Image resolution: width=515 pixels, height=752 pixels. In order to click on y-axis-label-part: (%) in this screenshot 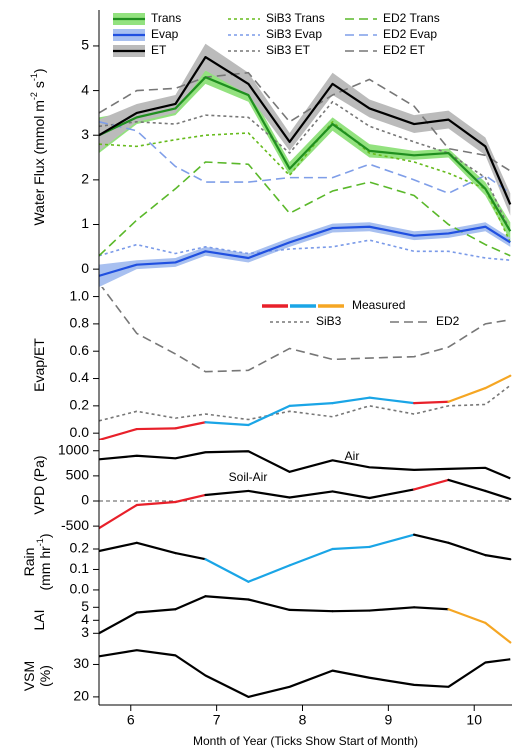, I will do `click(45, 676)`.